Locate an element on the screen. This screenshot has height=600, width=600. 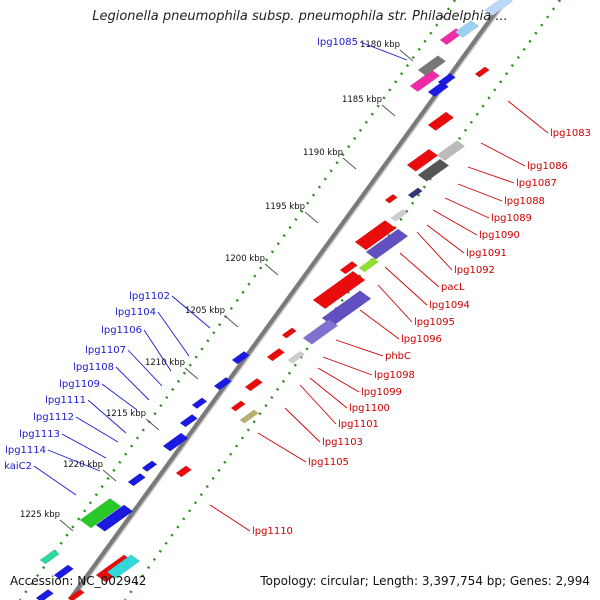
reverse-gene-label: lpg1110 is located at coordinates (272, 531).